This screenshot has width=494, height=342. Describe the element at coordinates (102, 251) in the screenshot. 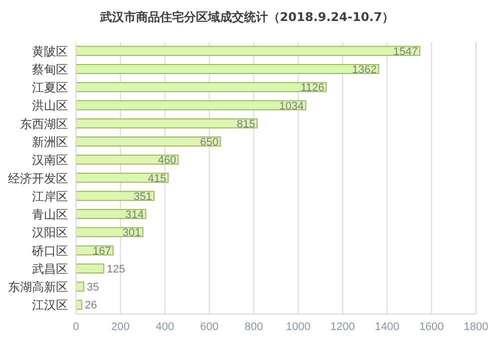

I see `data-label: 167` at that location.